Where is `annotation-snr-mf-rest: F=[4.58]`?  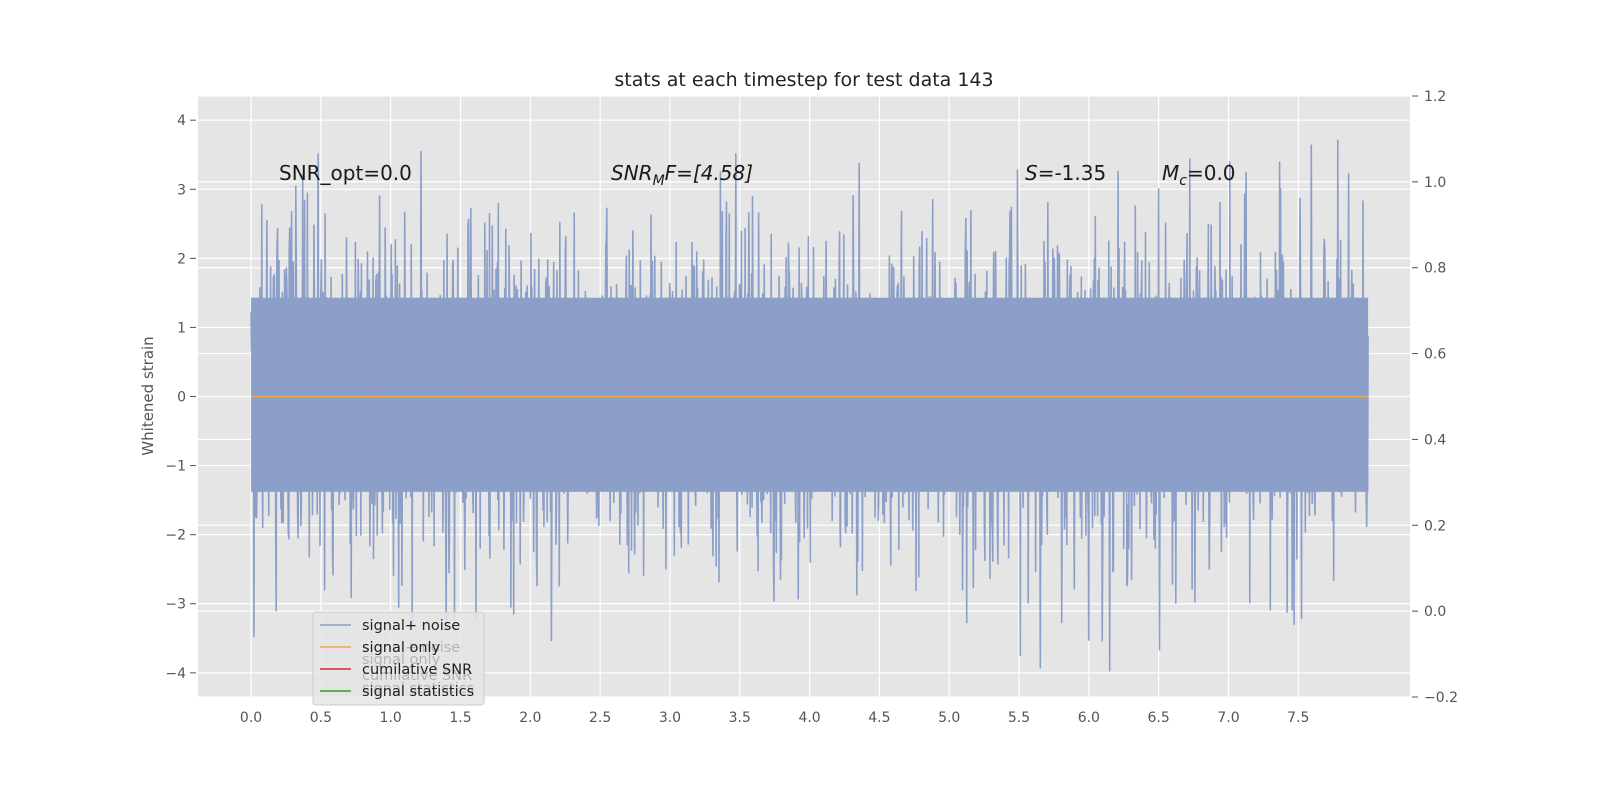
annotation-snr-mf-rest: F=[4.58] is located at coordinates (709, 173).